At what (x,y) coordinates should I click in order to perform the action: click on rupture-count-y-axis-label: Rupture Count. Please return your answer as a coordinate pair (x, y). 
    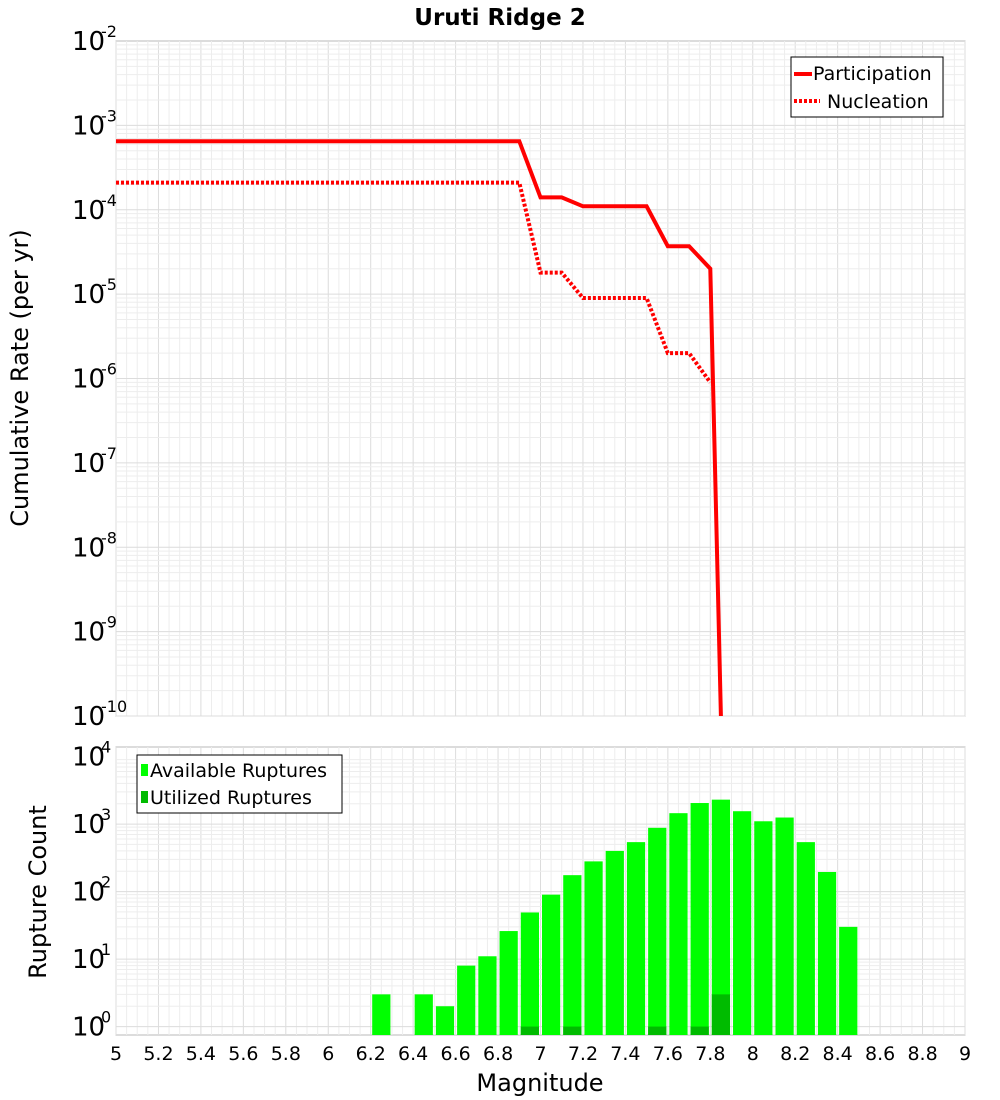
    Looking at the image, I should click on (38, 892).